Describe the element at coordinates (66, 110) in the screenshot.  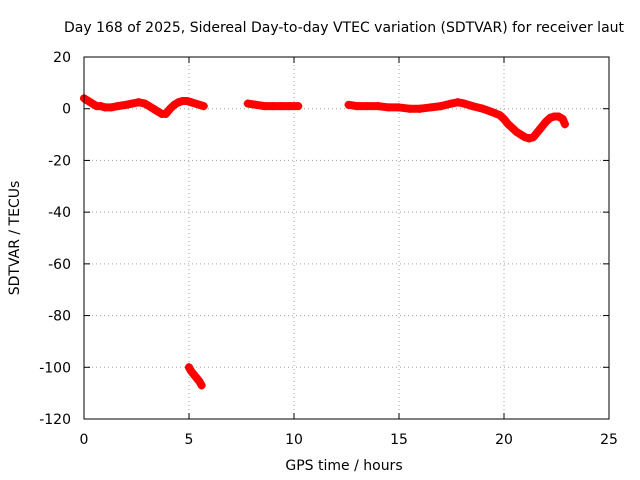
I see `y-tick-label: 0` at that location.